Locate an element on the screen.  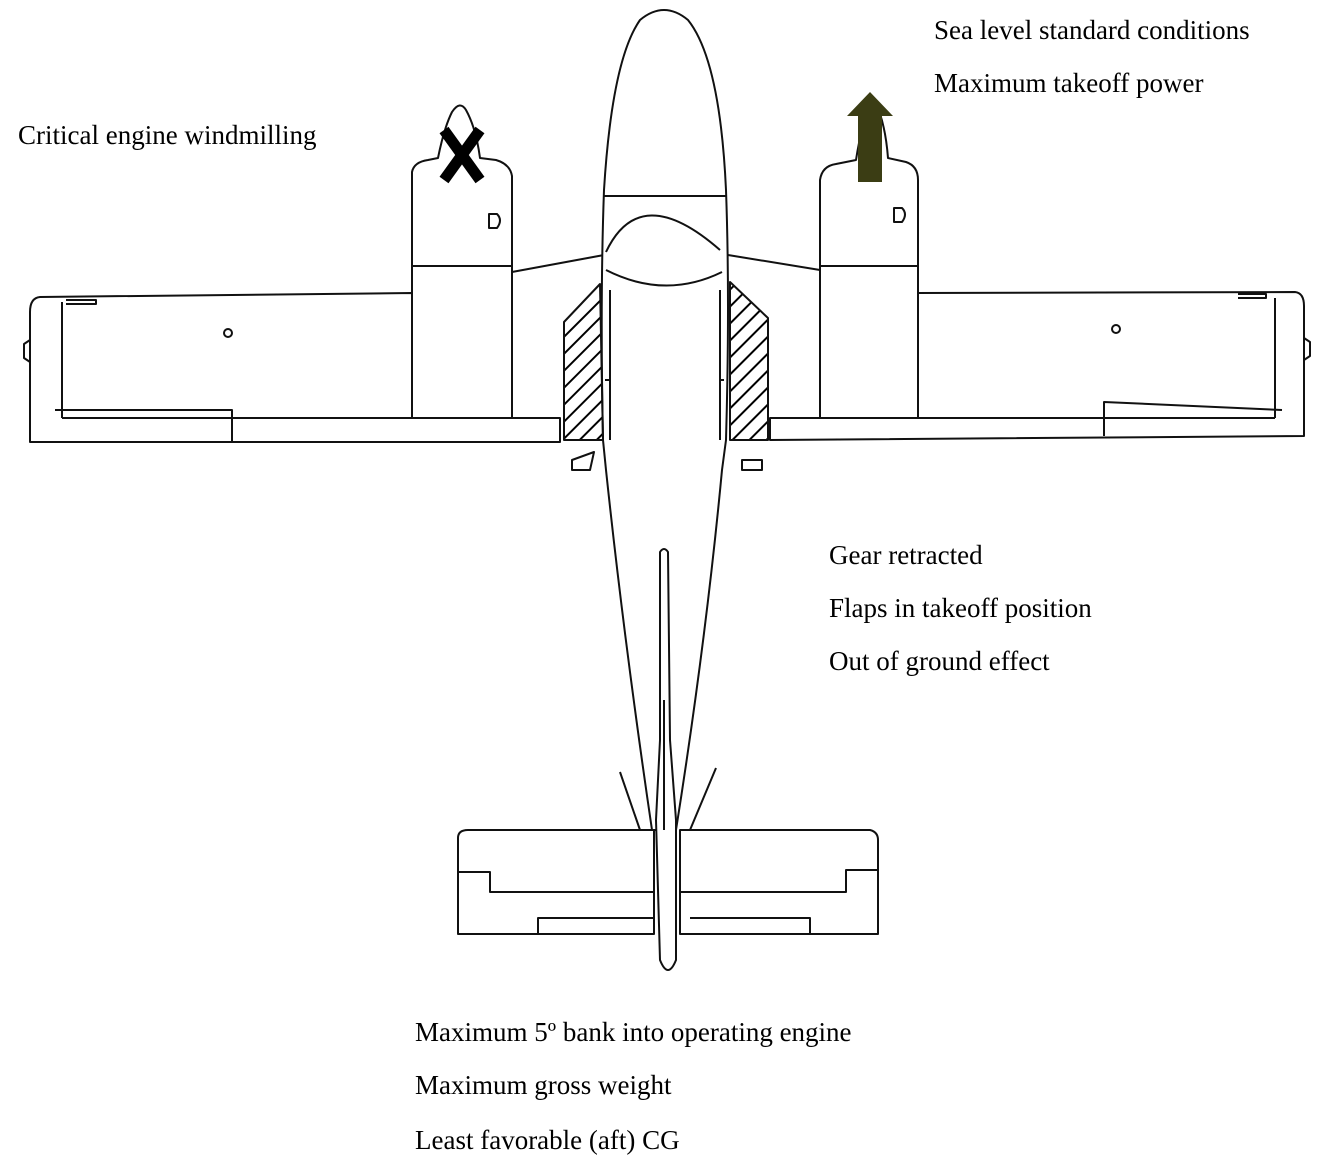
annotation-flaps: Flaps in takeoff position is located at coordinates (960, 608).